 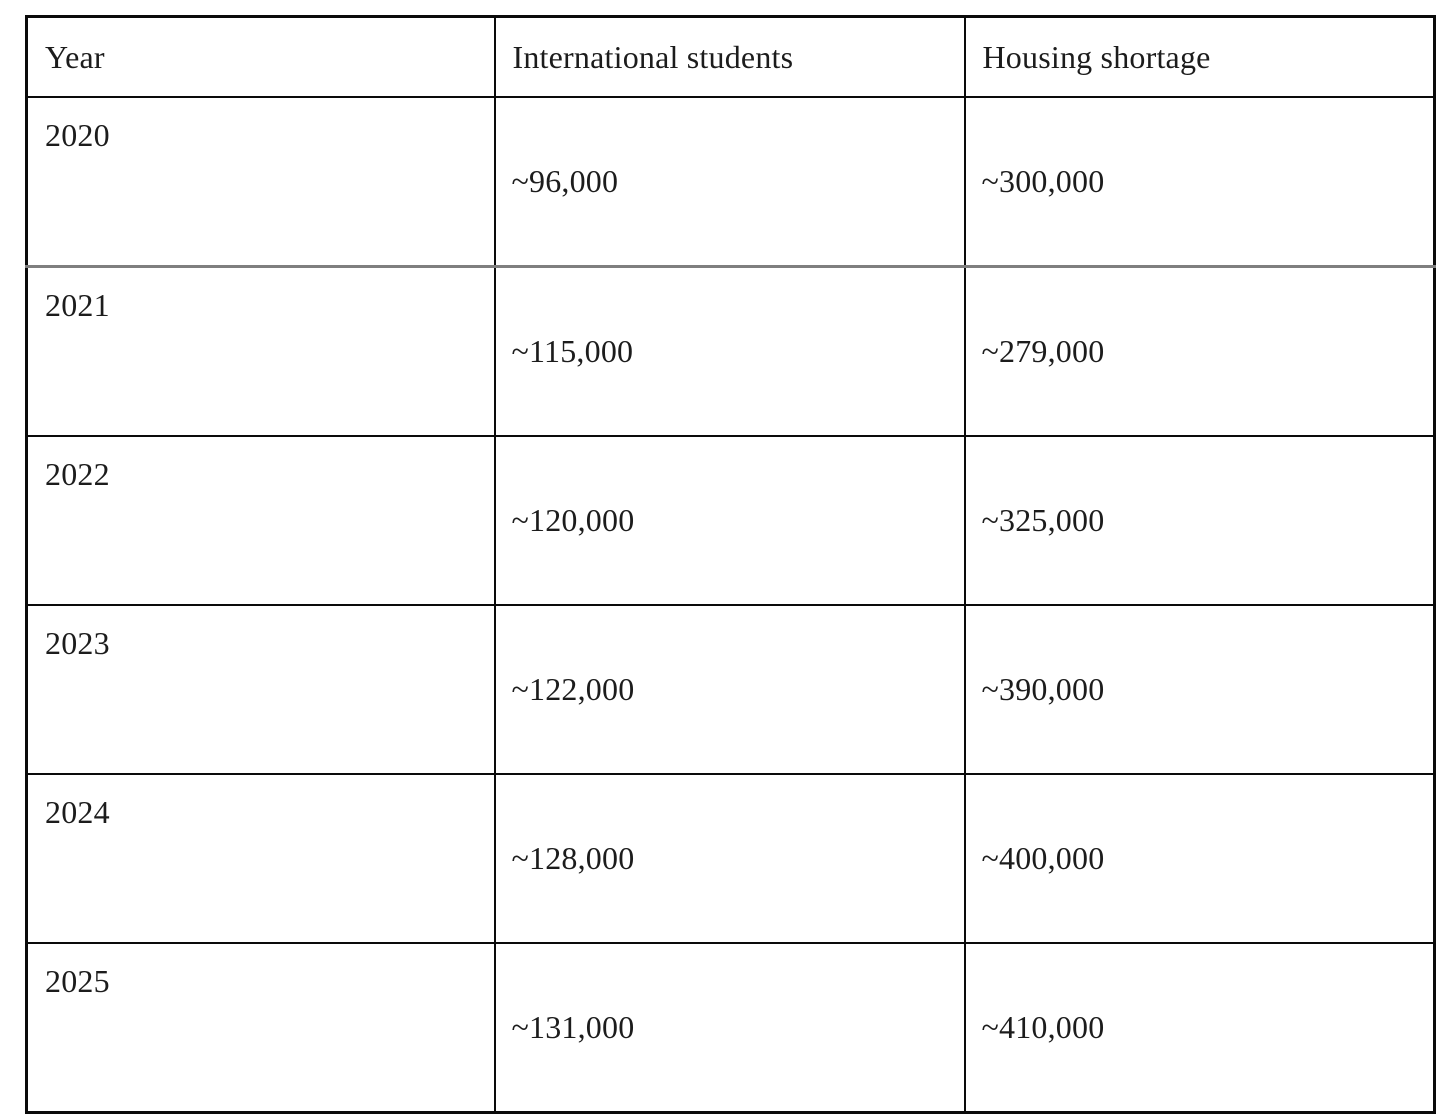 What do you see at coordinates (260, 1028) in the screenshot?
I see `year-cell: 2025` at bounding box center [260, 1028].